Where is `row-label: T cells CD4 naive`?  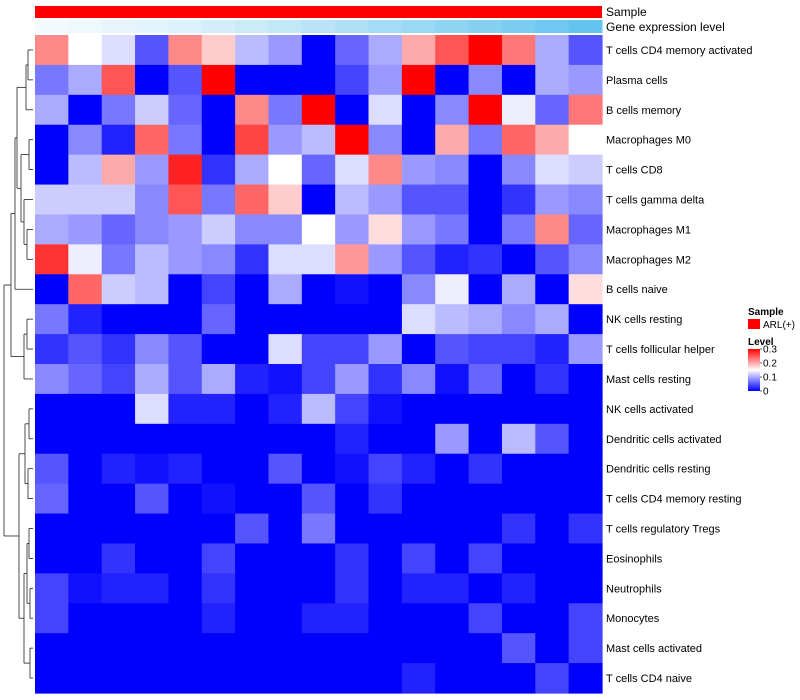 row-label: T cells CD4 naive is located at coordinates (649, 679).